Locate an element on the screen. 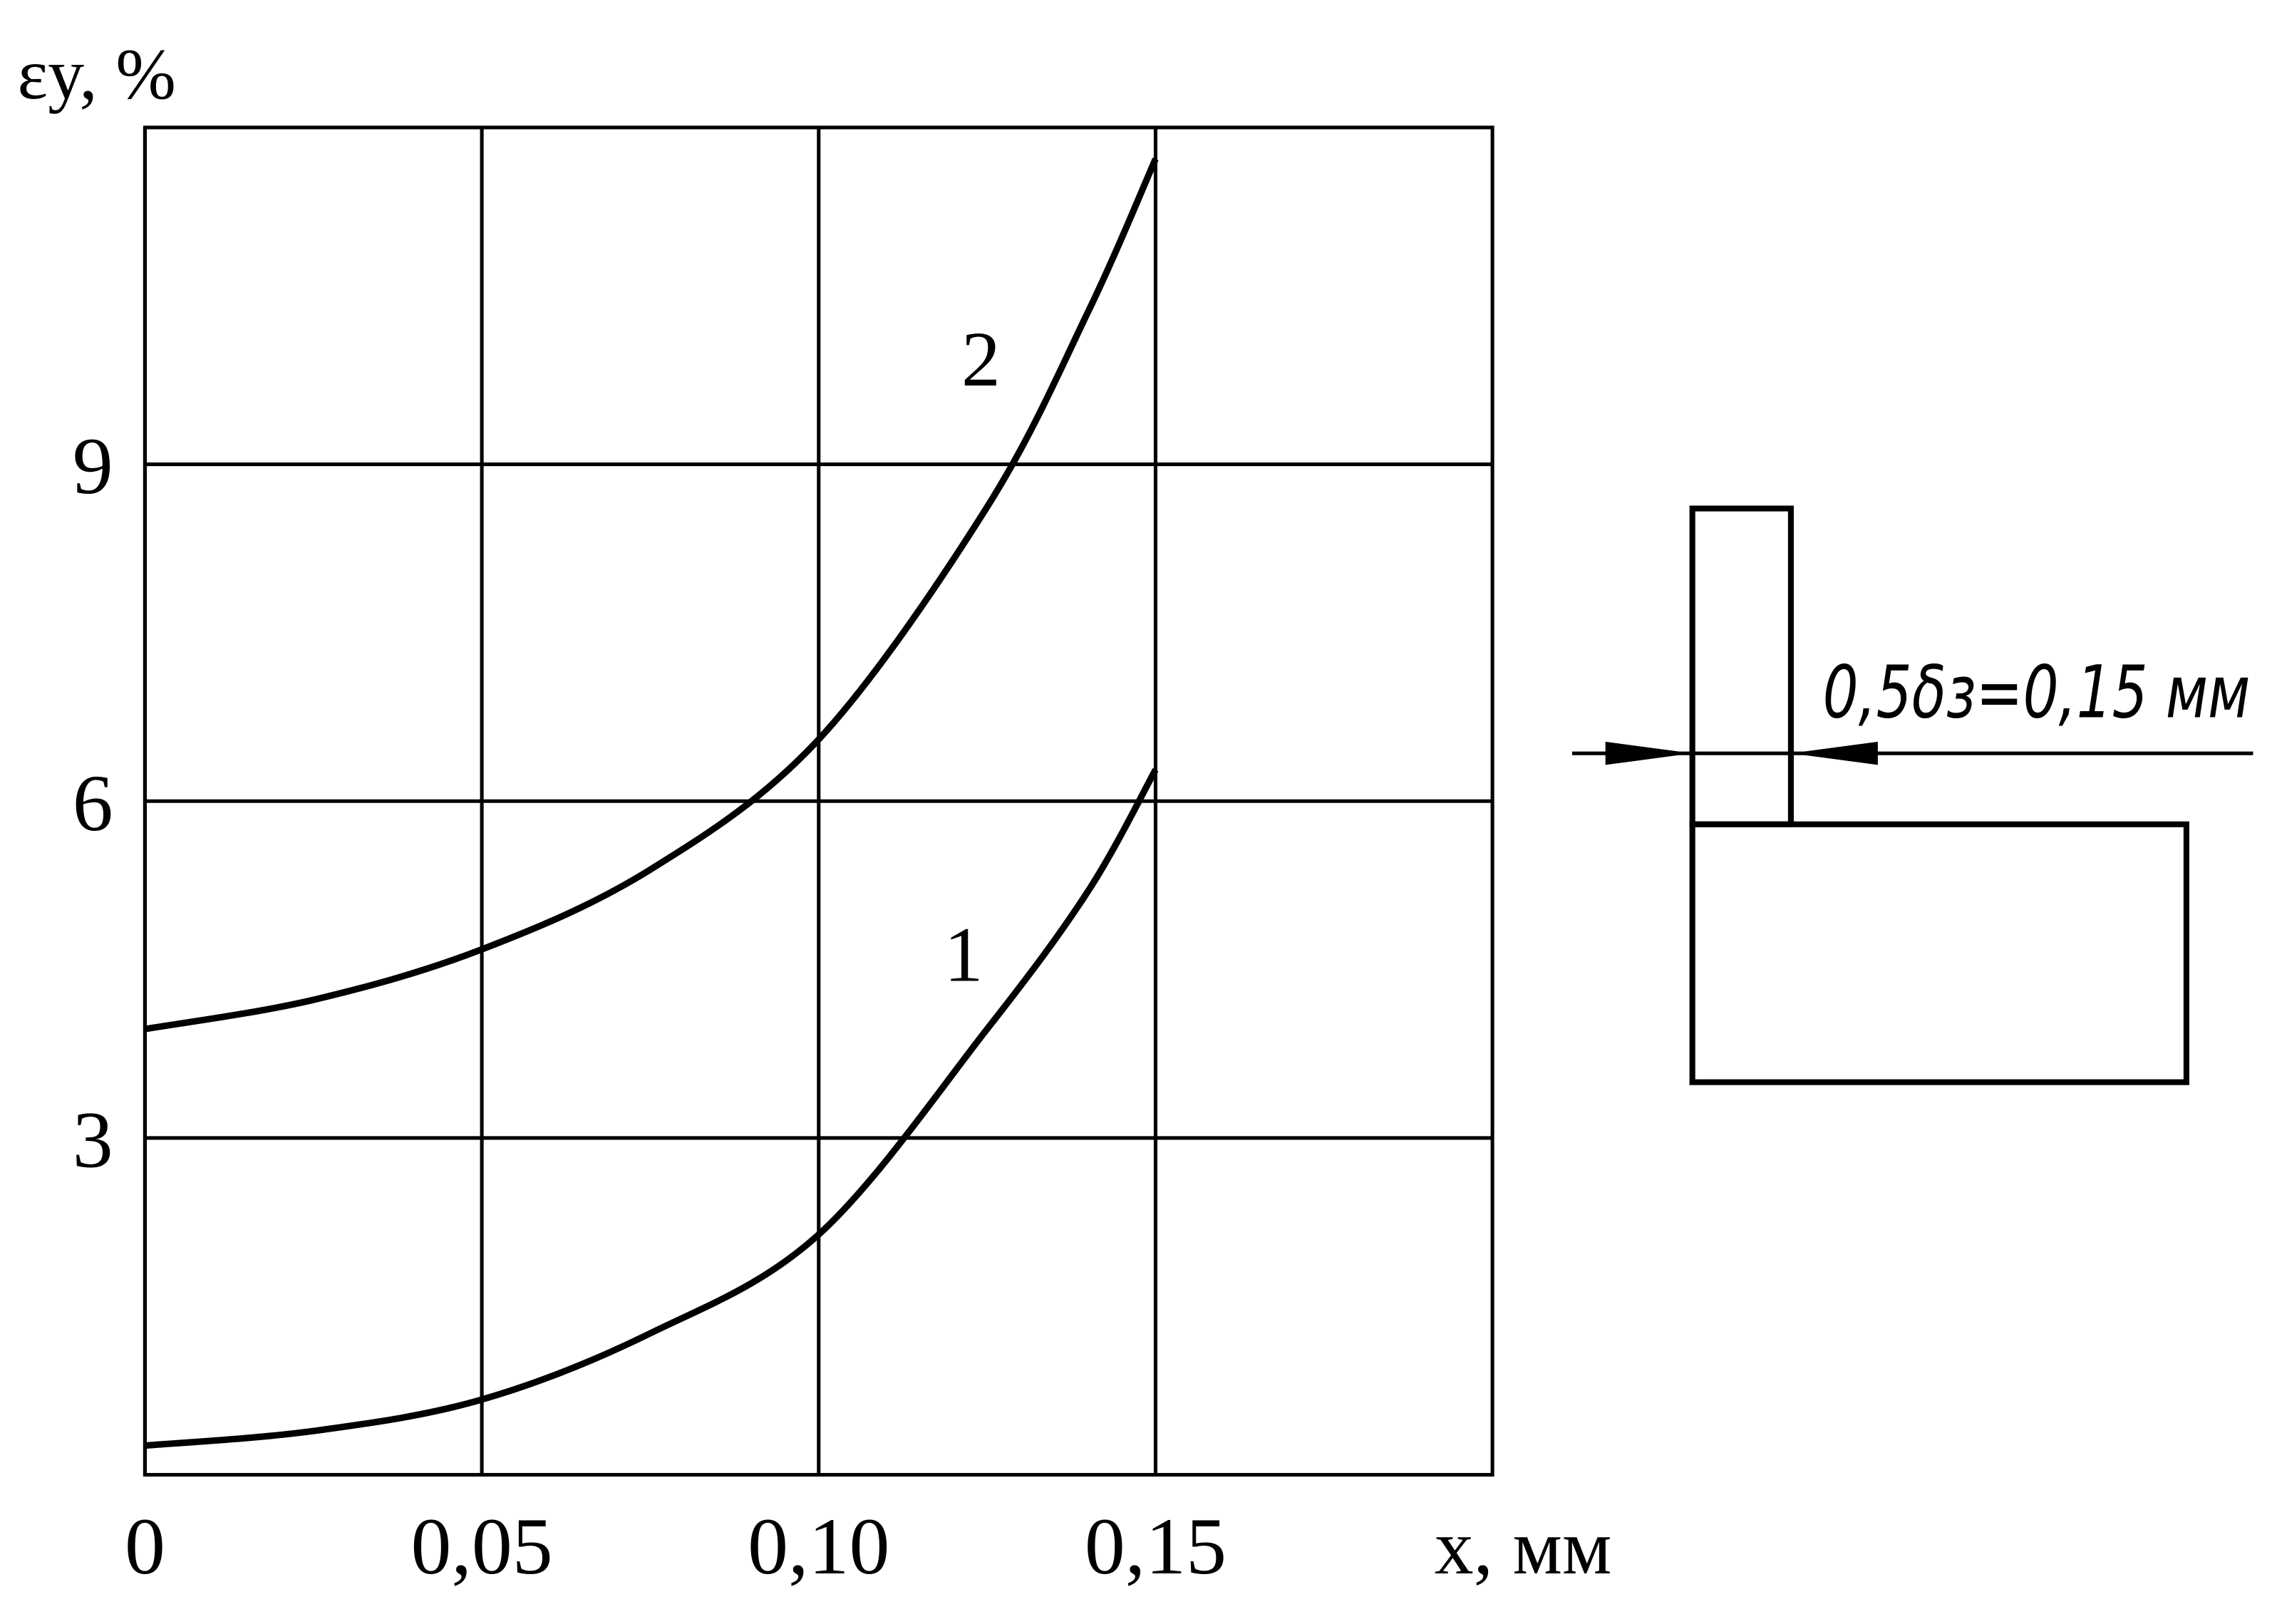 This screenshot has width=2272, height=1624. y-tick-label: 3 is located at coordinates (93, 1140).